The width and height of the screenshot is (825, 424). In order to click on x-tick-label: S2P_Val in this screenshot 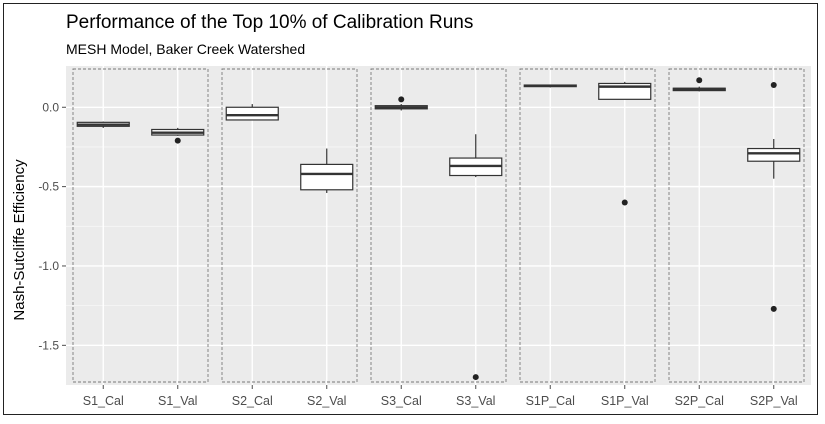, I will do `click(774, 401)`.